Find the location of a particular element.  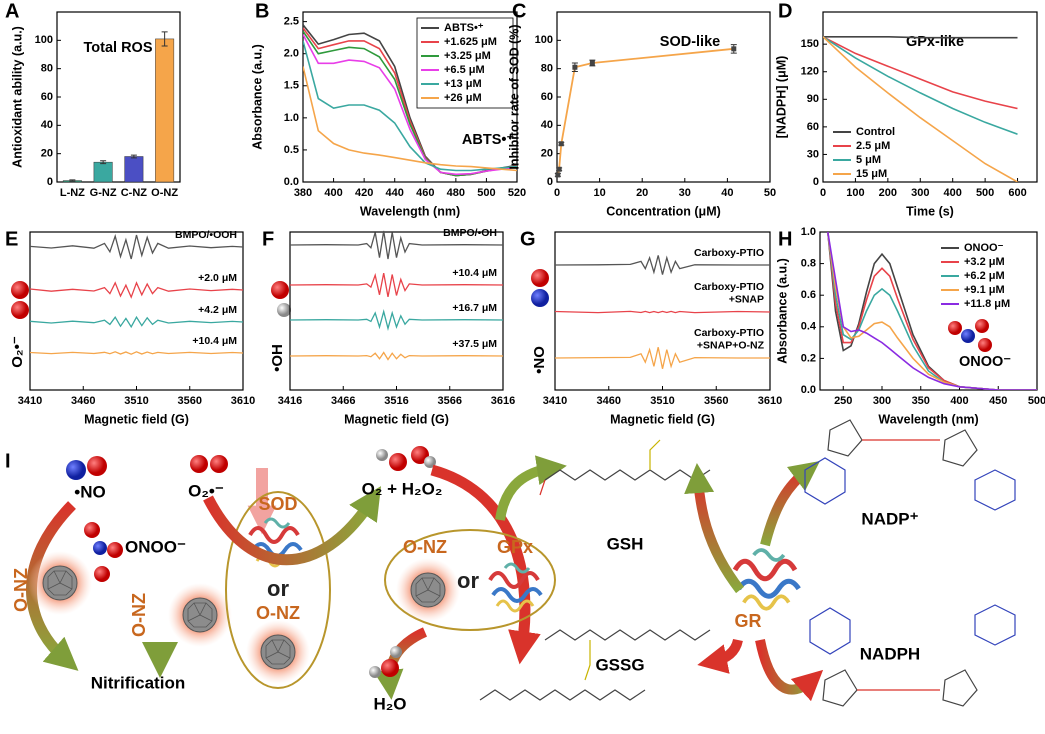

y-axis-title: •OH is located at coordinates (277, 358).